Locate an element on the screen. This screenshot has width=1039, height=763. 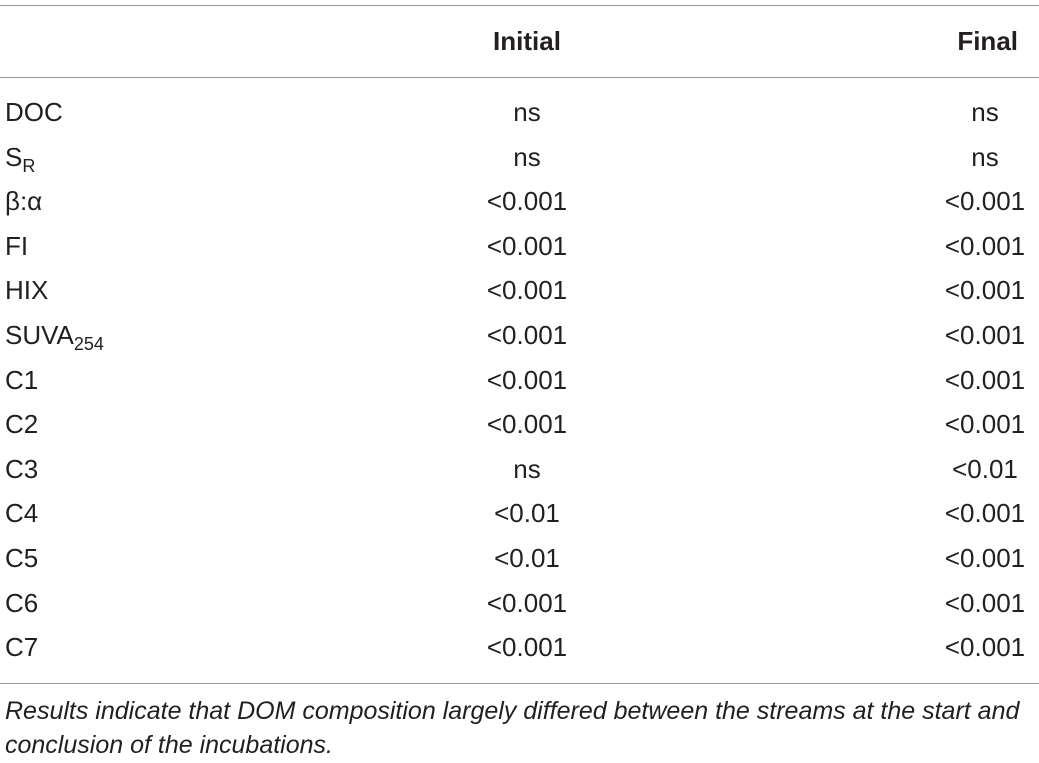
row-label: C3 is located at coordinates (21, 469).